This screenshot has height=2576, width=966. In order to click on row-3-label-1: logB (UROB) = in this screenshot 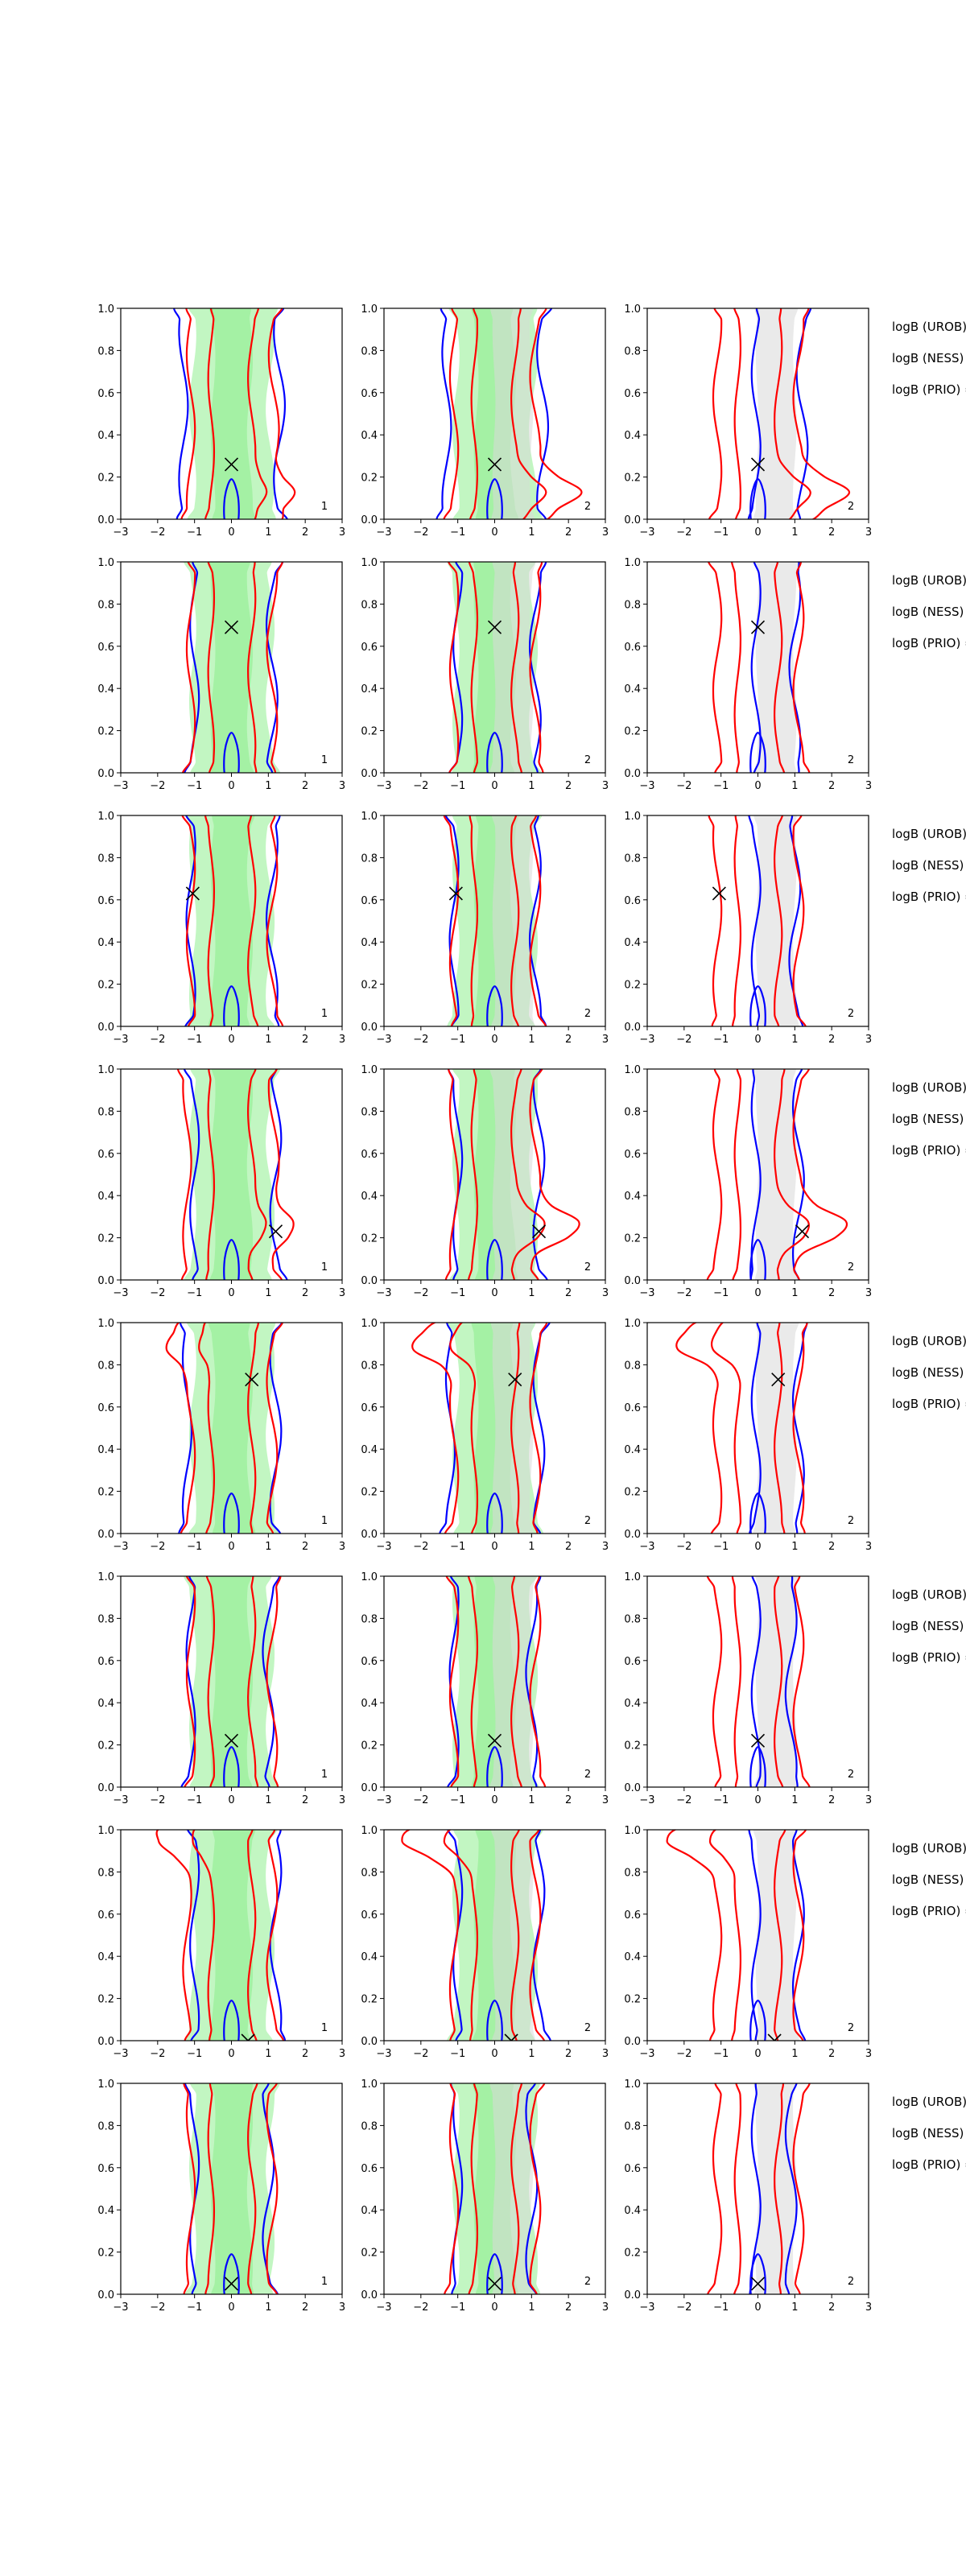, I will do `click(929, 834)`.